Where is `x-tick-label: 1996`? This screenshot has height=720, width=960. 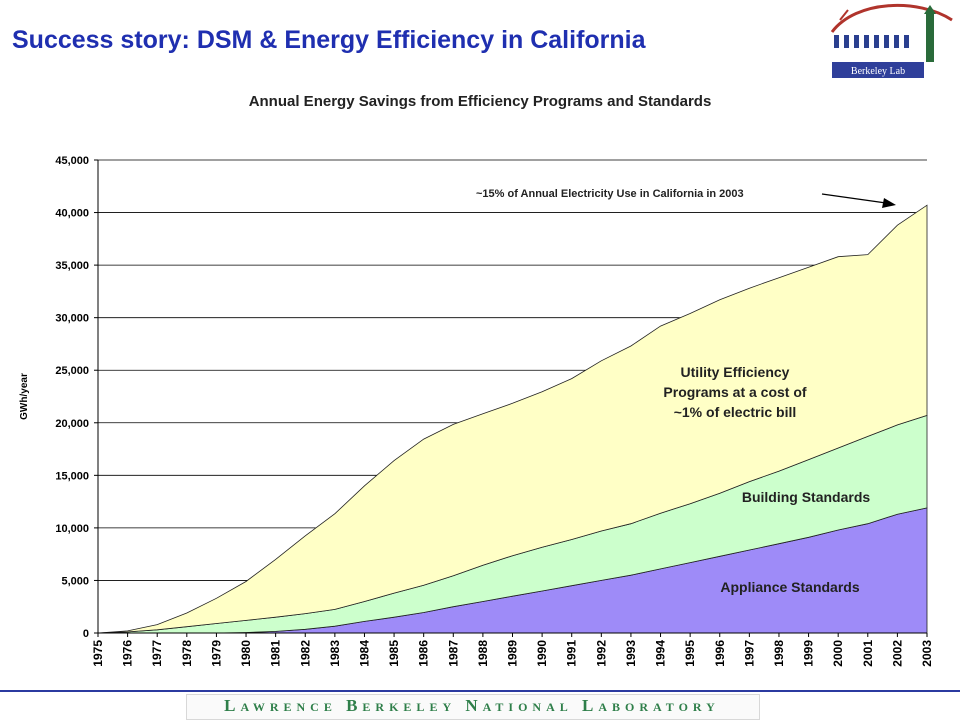
x-tick-label: 1996 is located at coordinates (720, 653).